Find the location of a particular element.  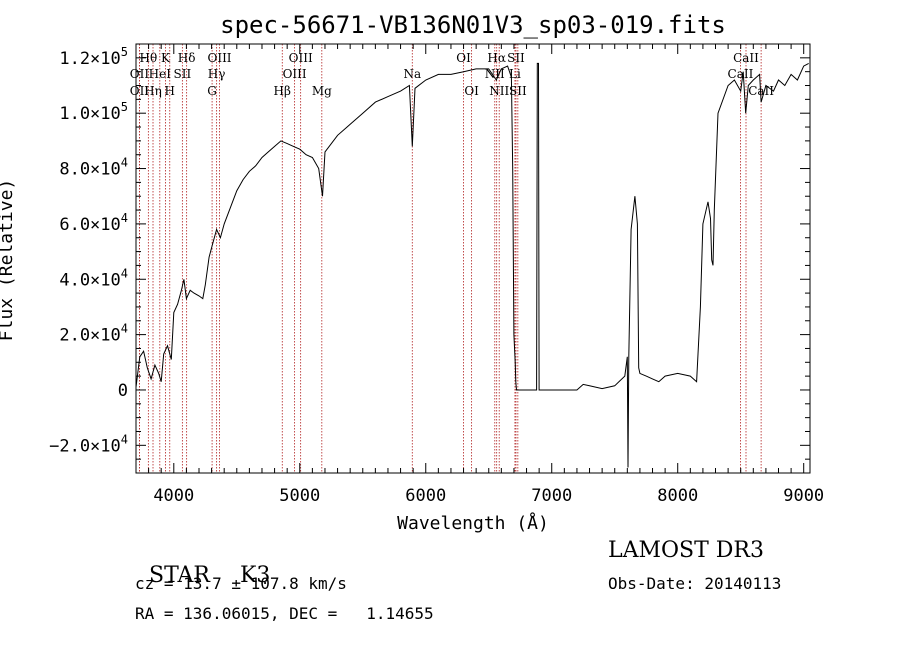

line-label-22: Li is located at coordinates (515, 74).